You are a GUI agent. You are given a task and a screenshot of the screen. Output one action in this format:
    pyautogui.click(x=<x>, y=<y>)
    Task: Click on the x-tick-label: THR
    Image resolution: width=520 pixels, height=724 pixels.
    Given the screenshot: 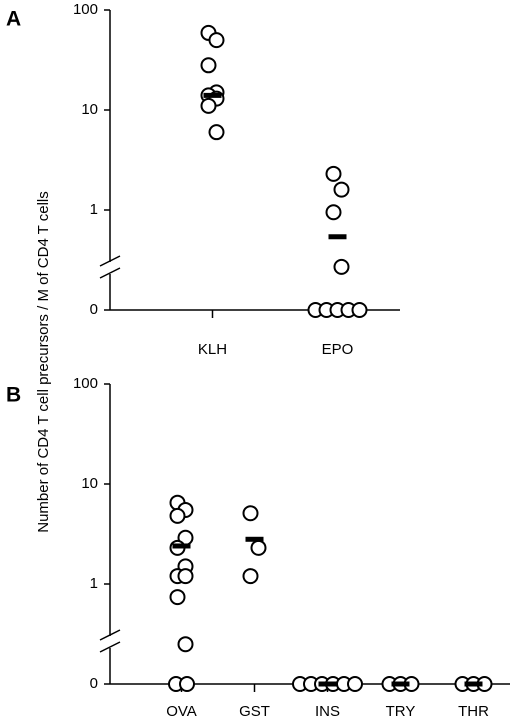 What is the action you would take?
    pyautogui.click(x=473, y=711)
    